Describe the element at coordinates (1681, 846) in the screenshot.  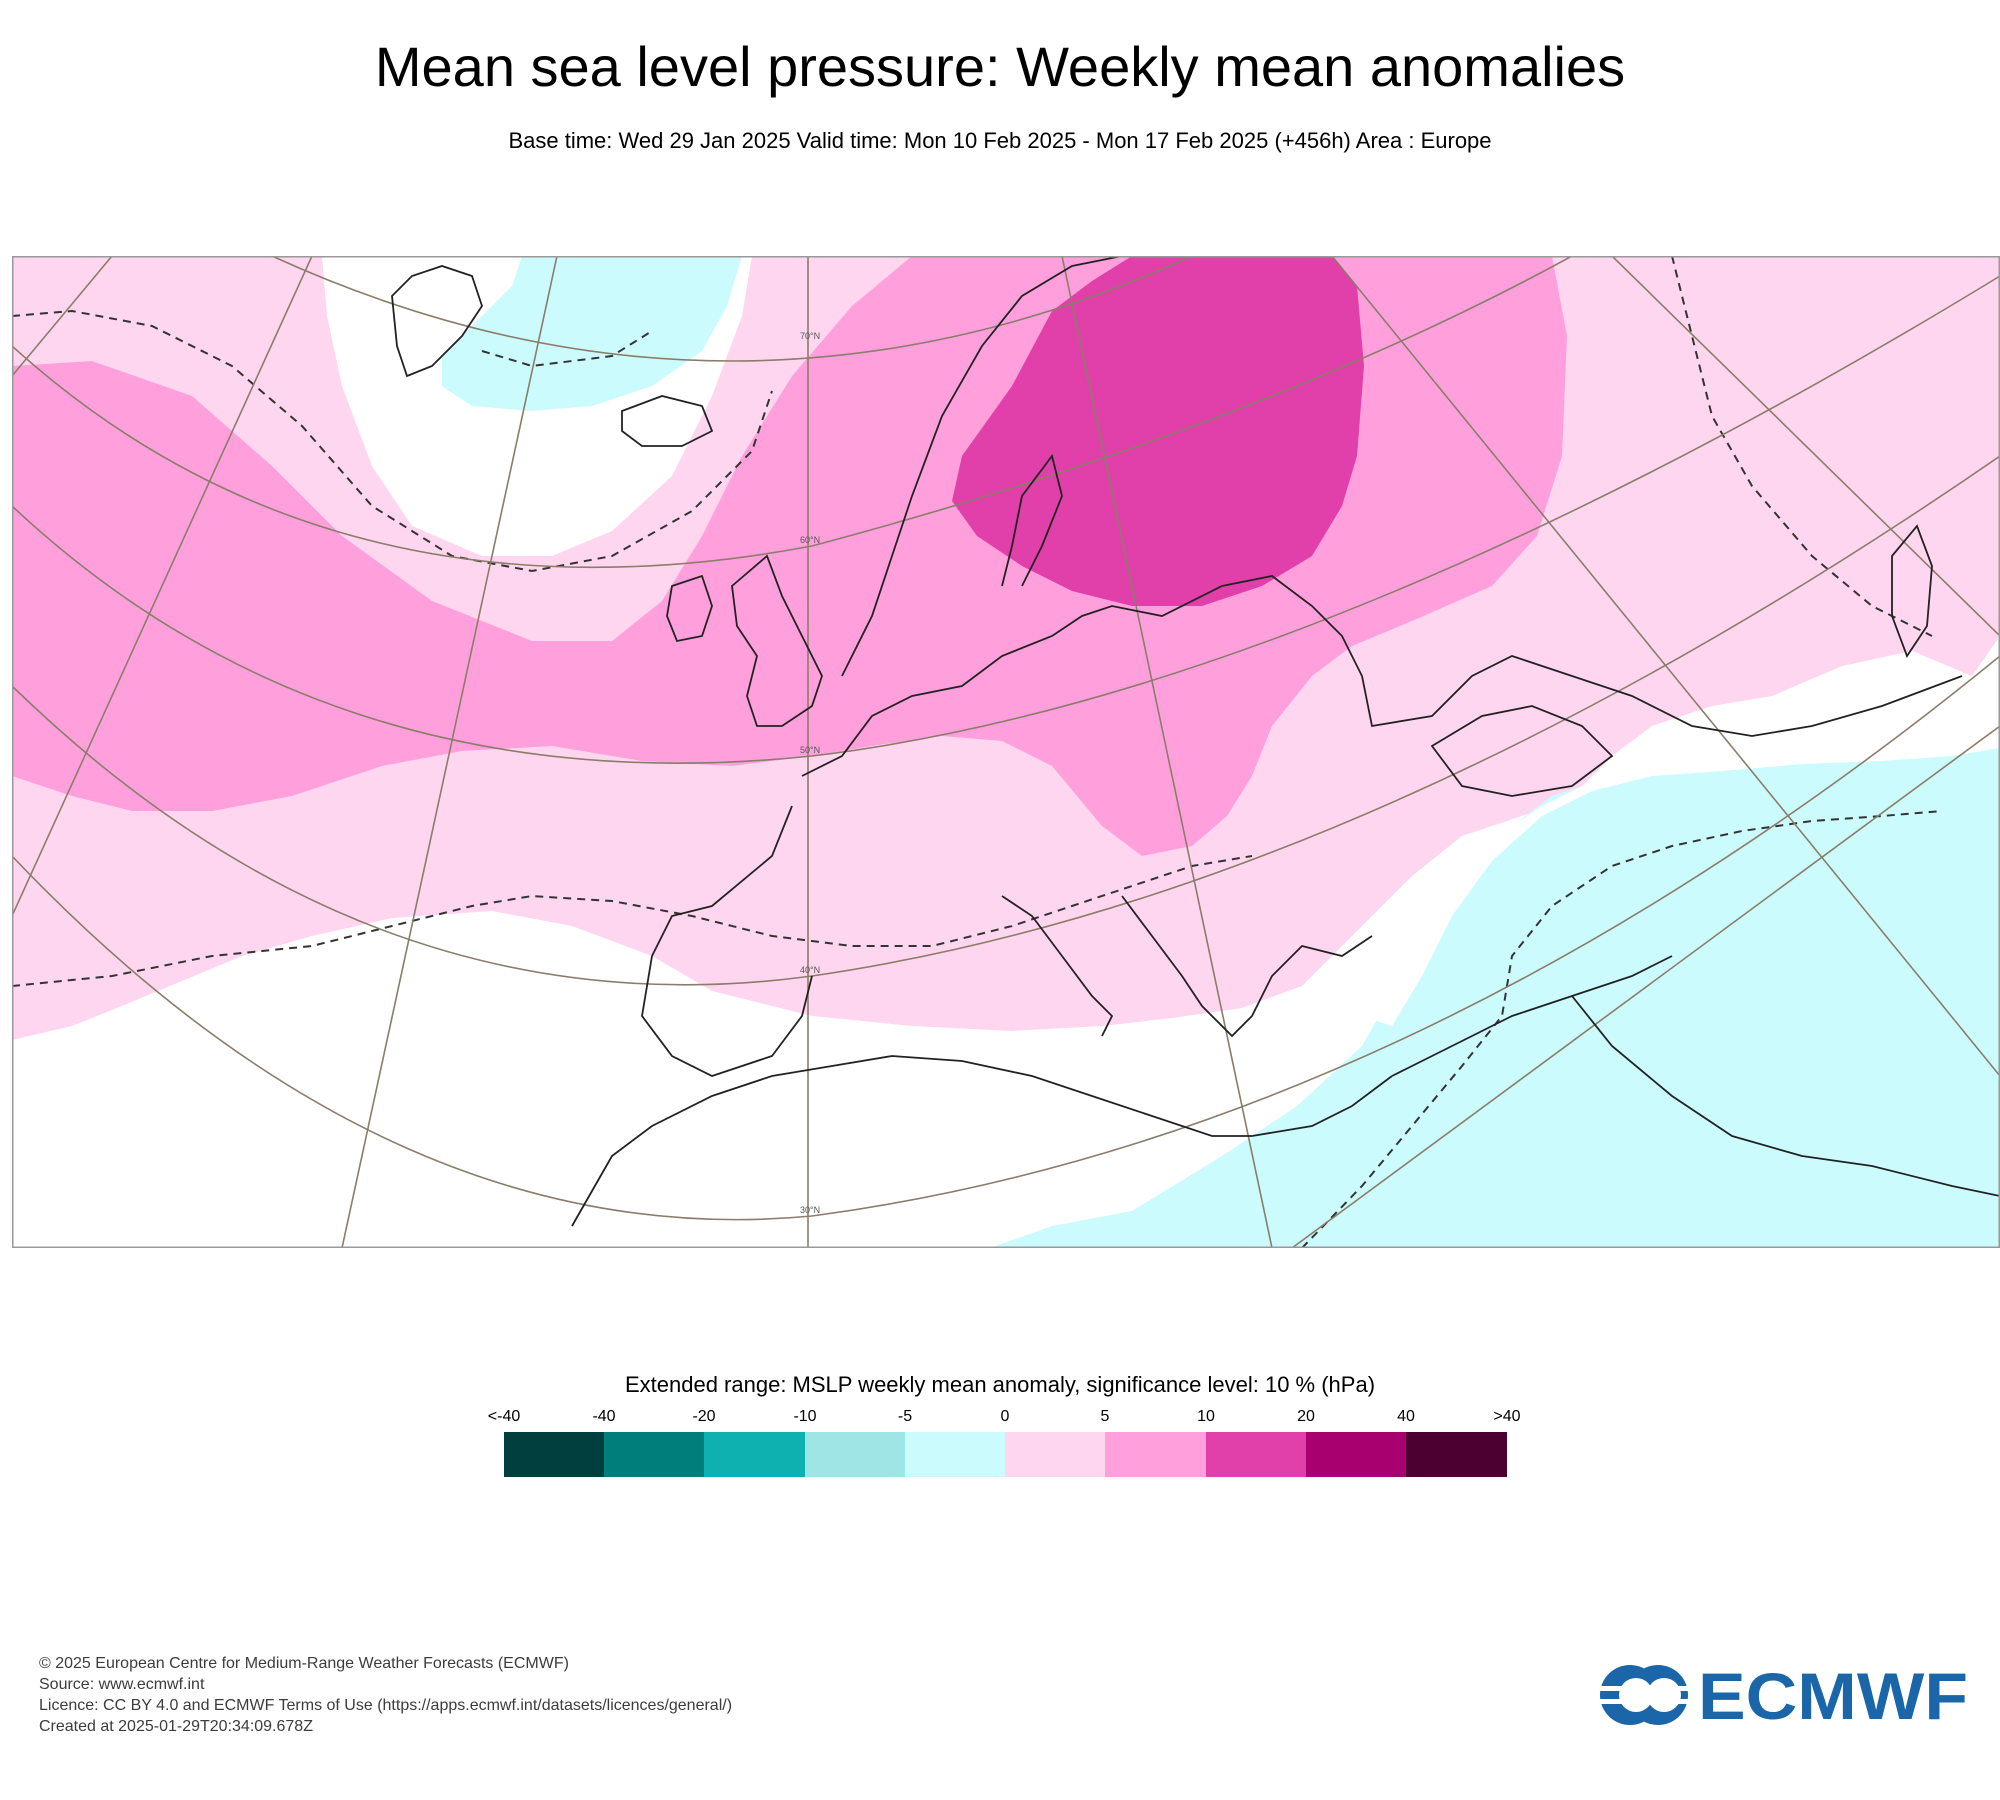
I see `neutral-eastern-mediterranean` at that location.